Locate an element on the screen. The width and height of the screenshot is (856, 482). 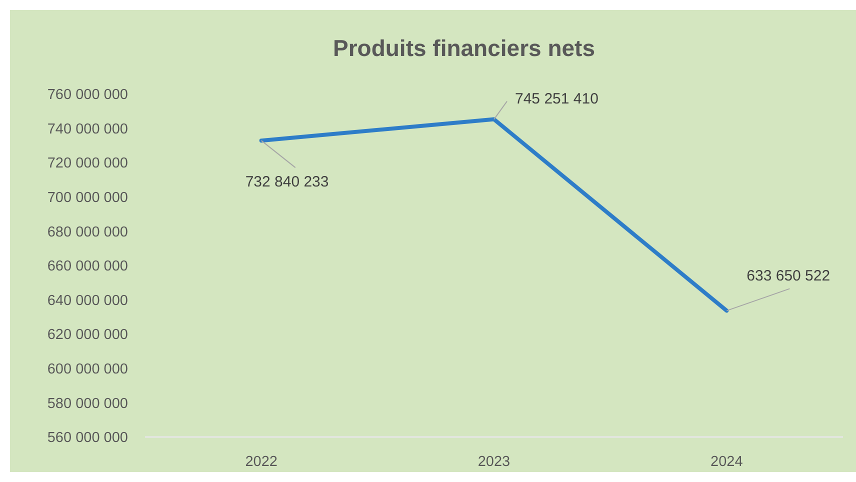
data-label: 745 251 410 is located at coordinates (556, 99).